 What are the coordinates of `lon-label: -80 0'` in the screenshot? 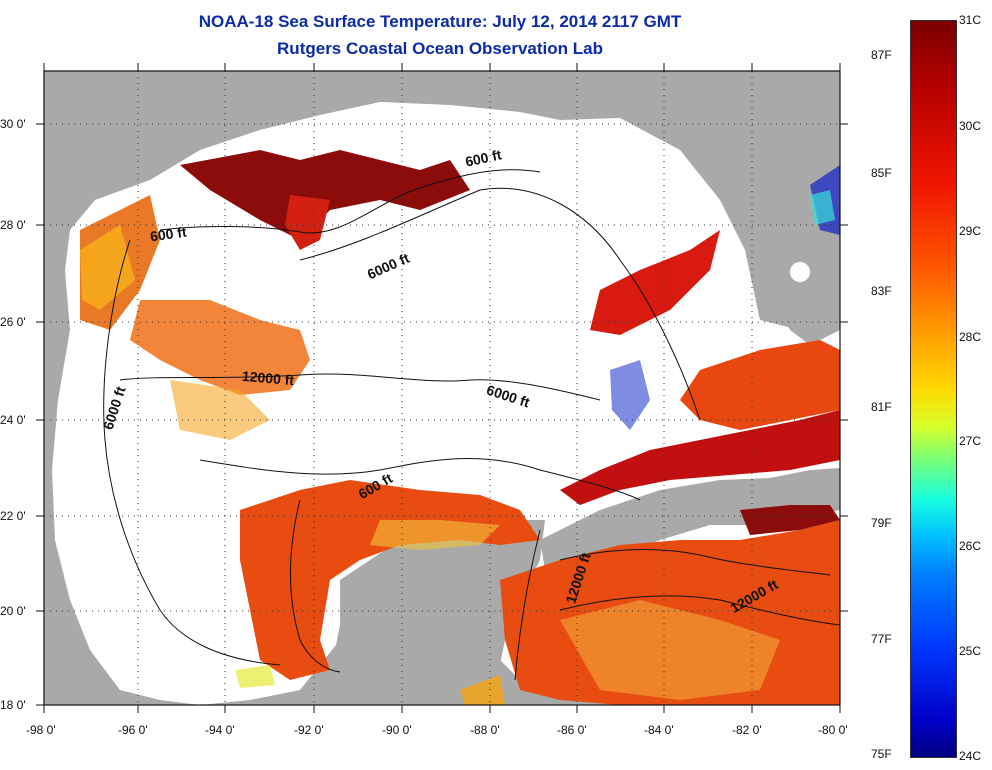 It's located at (833, 730).